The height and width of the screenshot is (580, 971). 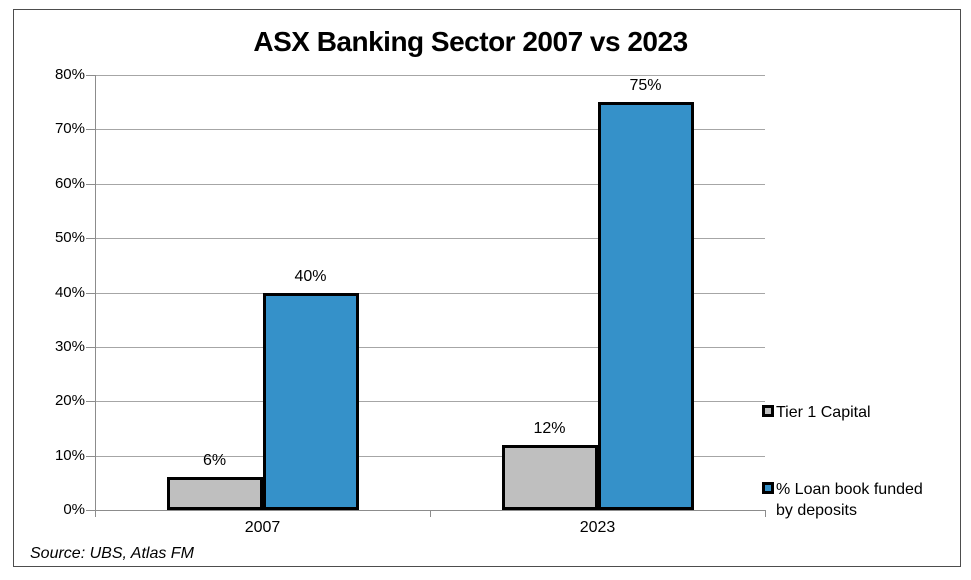 What do you see at coordinates (69, 129) in the screenshot?
I see `y-axis-label: 70%` at bounding box center [69, 129].